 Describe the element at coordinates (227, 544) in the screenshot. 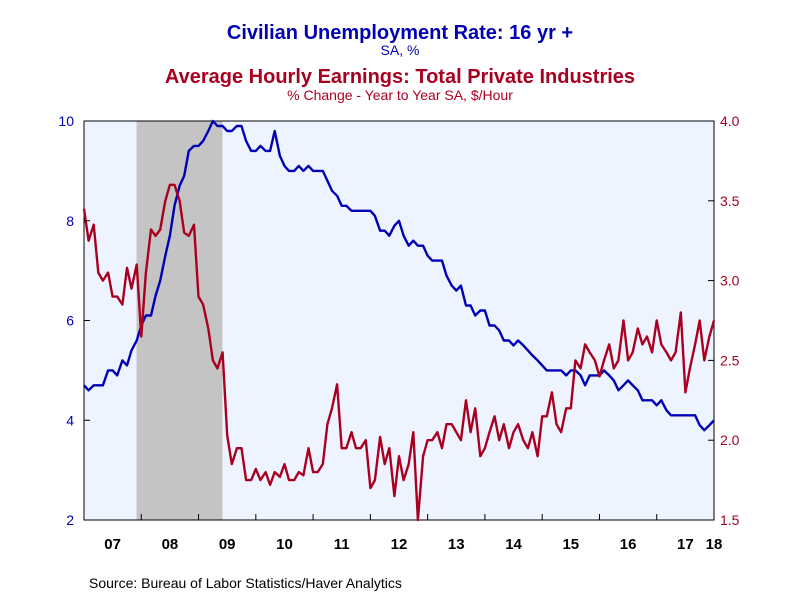

I see `x-tick-label: 09` at that location.